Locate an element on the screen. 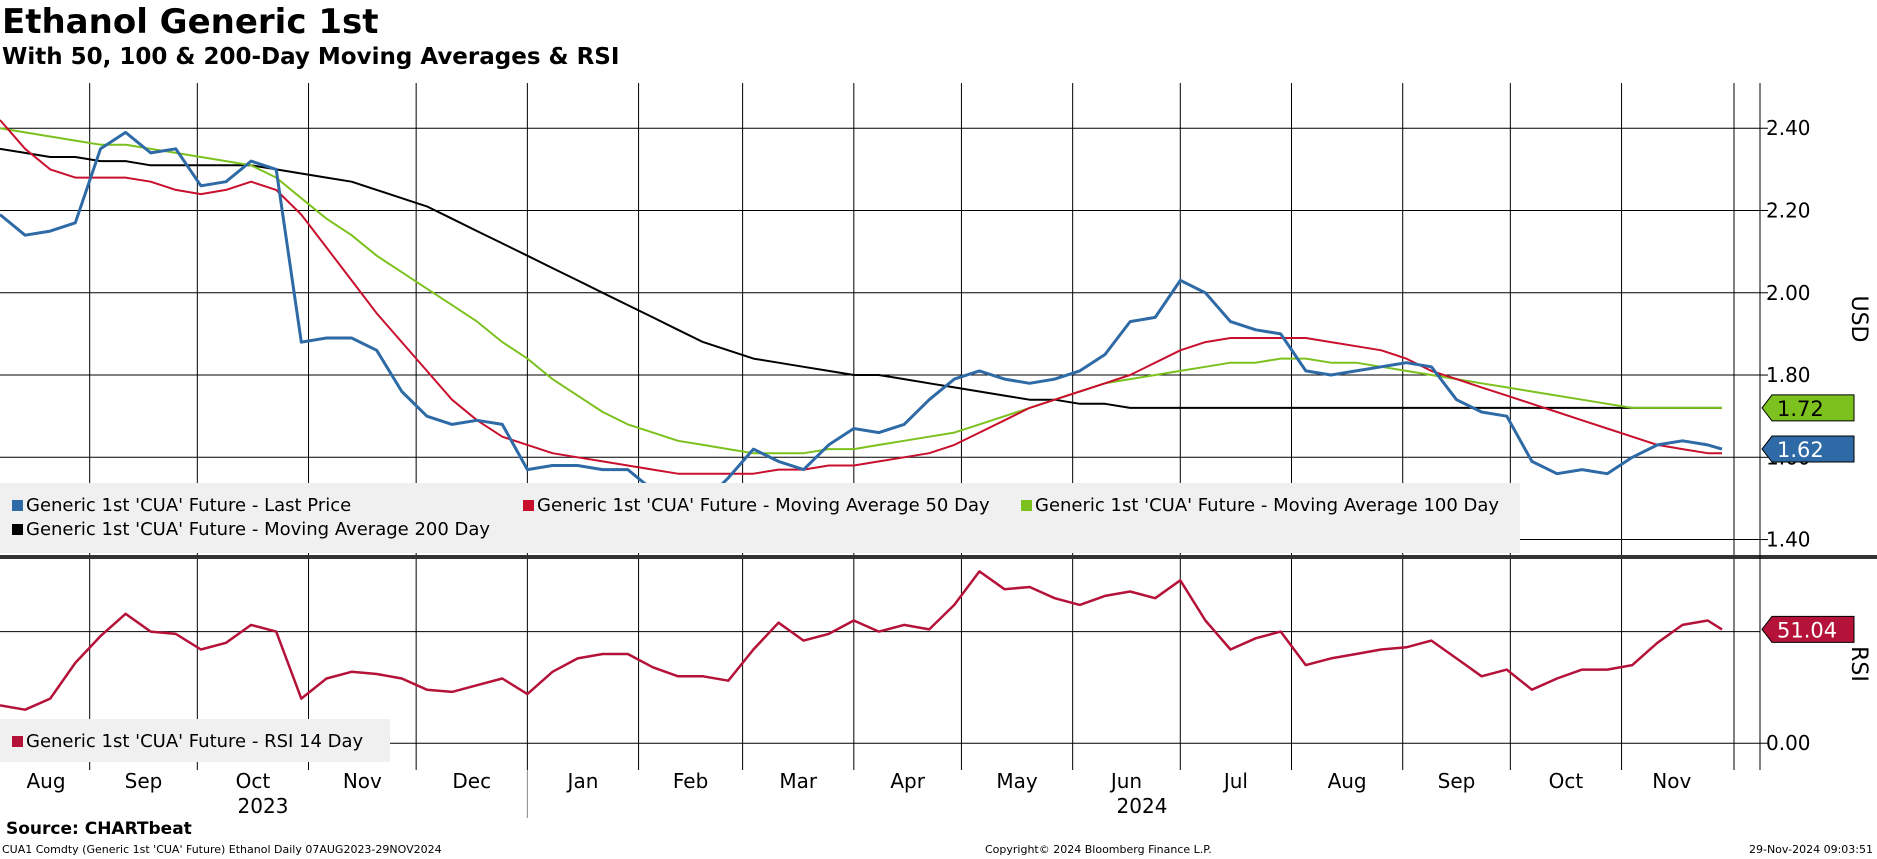 The image size is (1877, 859). x-tick-label: Jun is located at coordinates (1125, 781).